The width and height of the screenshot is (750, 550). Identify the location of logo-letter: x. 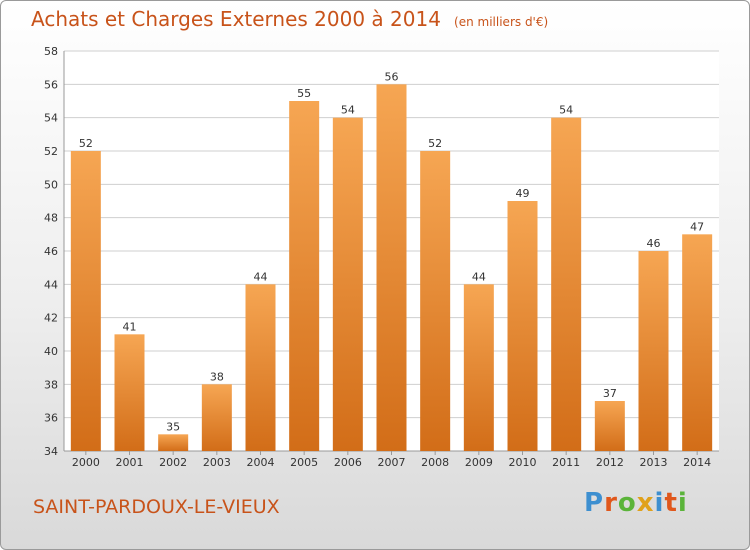
(645, 503).